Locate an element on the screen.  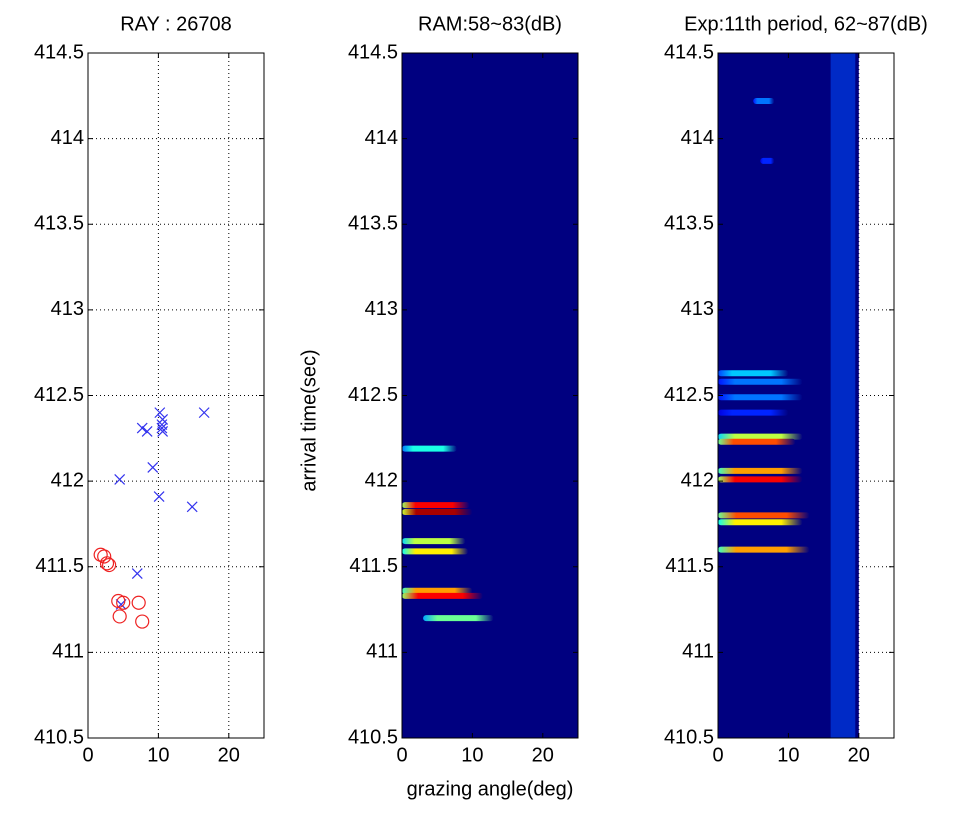
x-axis-label: grazing angle(deg) is located at coordinates (490, 789).